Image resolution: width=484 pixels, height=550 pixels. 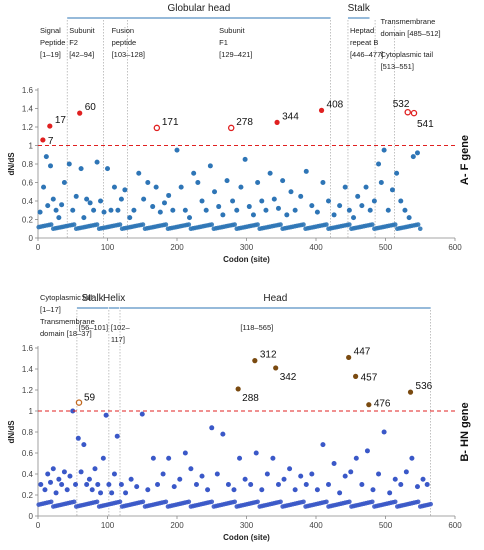 I want to click on panel-a-point-label-17: 17, so click(x=61, y=120).